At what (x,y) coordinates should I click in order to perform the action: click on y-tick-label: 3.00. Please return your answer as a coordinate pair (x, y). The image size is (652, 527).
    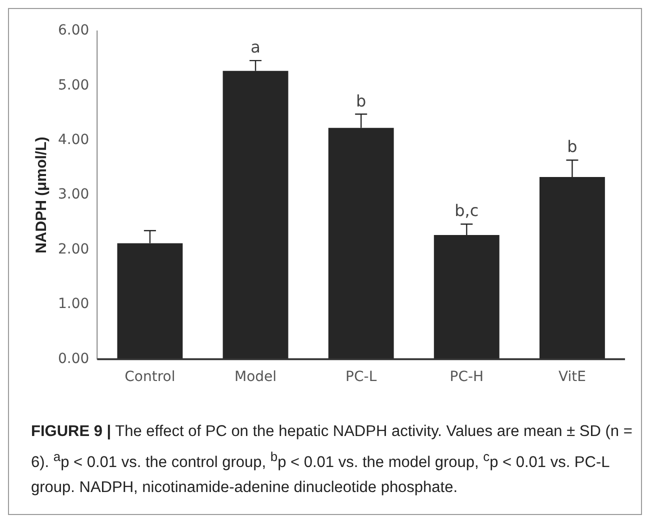
    Looking at the image, I should click on (74, 194).